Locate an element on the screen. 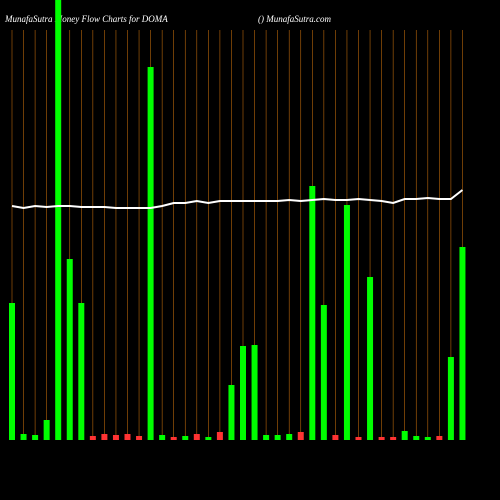 The image size is (500, 500). money-flow-line is located at coordinates (237, 199).